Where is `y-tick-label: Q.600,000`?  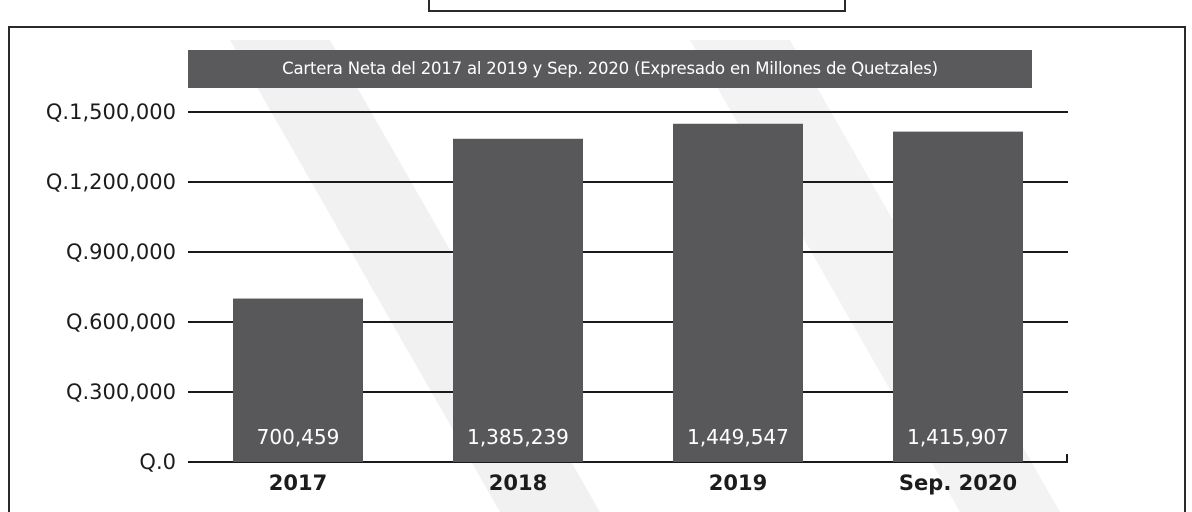
y-tick-label: Q.600,000 is located at coordinates (121, 322).